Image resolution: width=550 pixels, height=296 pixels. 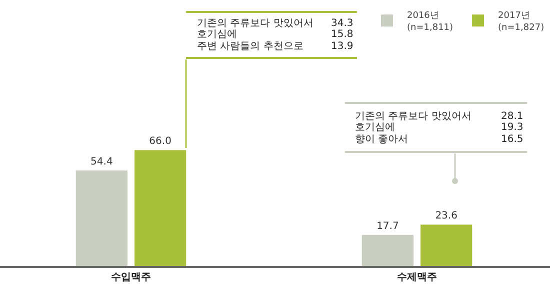 What do you see at coordinates (446, 216) in the screenshot?
I see `data-label: 23.6` at bounding box center [446, 216].